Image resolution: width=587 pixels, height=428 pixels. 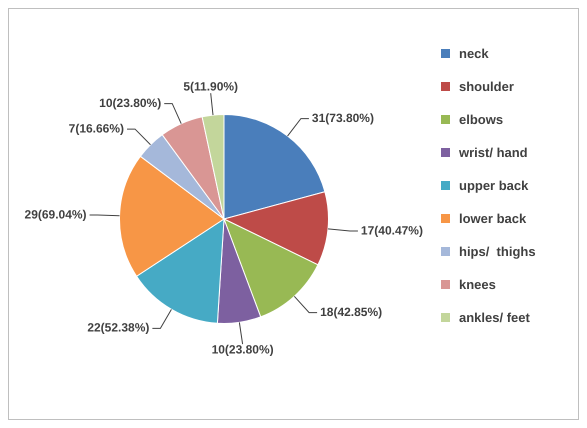 What do you see at coordinates (351, 311) in the screenshot?
I see `data-label: 18(42.85%)` at bounding box center [351, 311].